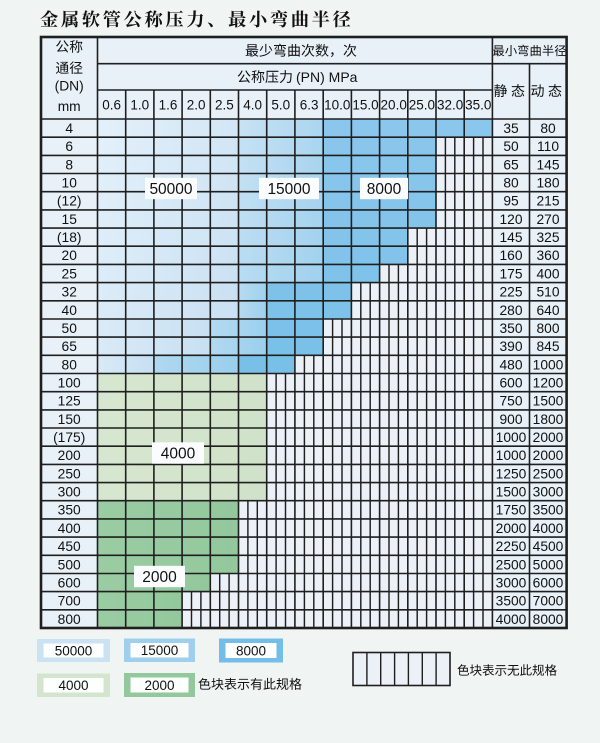  I want to click on svg-text: 270, so click(547, 219).